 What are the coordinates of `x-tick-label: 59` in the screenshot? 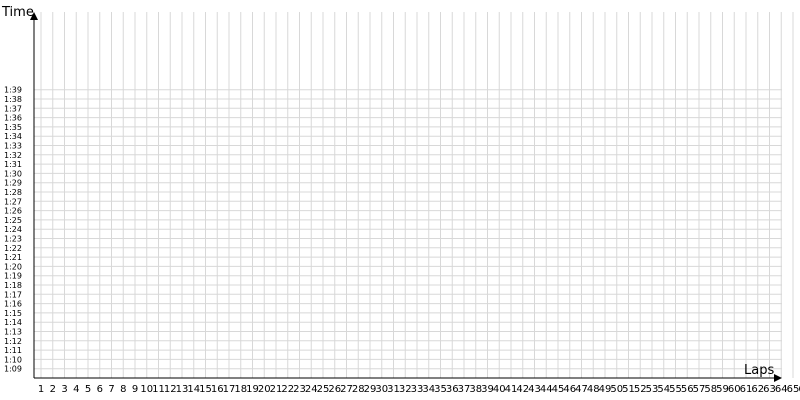 It's located at (722, 389).